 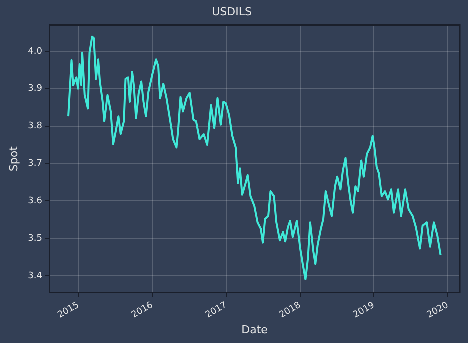 What do you see at coordinates (255, 329) in the screenshot?
I see `x-axis-title: Date` at bounding box center [255, 329].